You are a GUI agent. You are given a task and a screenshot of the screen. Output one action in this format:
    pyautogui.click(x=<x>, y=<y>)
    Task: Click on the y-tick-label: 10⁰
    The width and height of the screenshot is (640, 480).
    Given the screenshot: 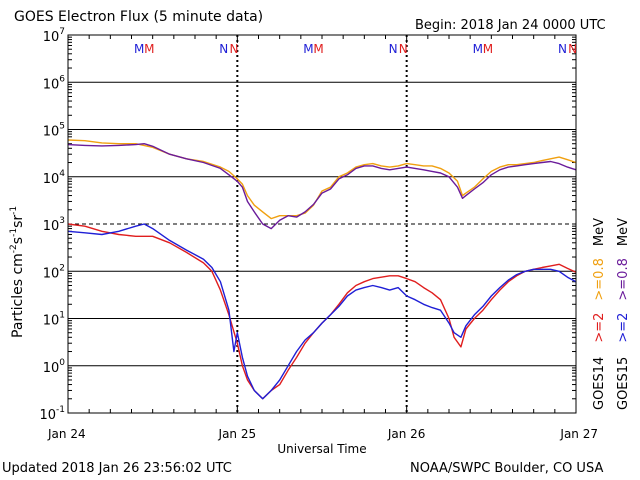 What is the action you would take?
    pyautogui.click(x=54, y=367)
    